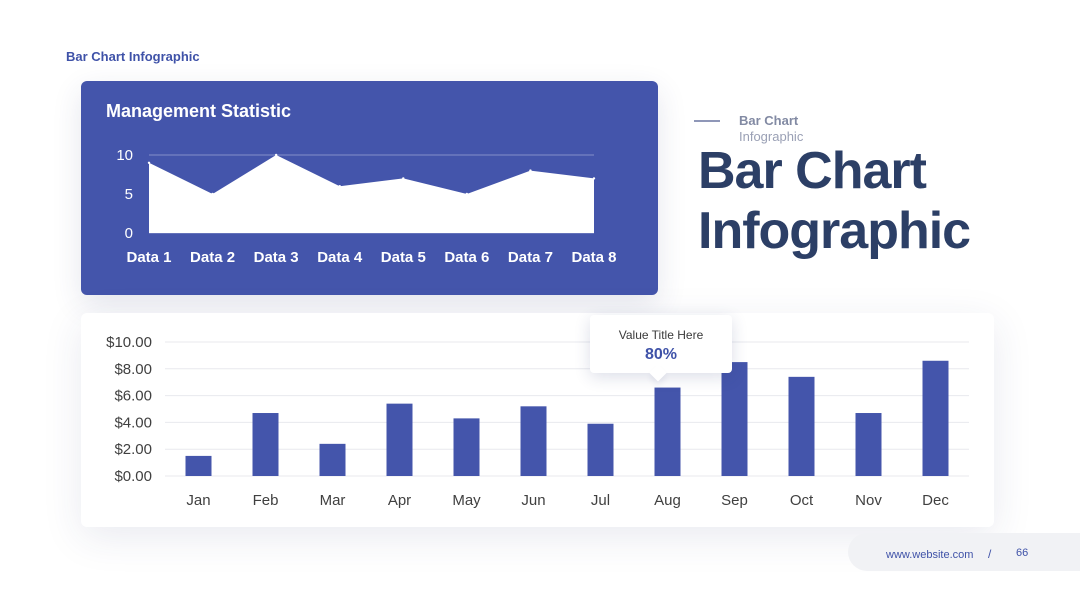  I want to click on bar-x-tick: Aug, so click(667, 500).